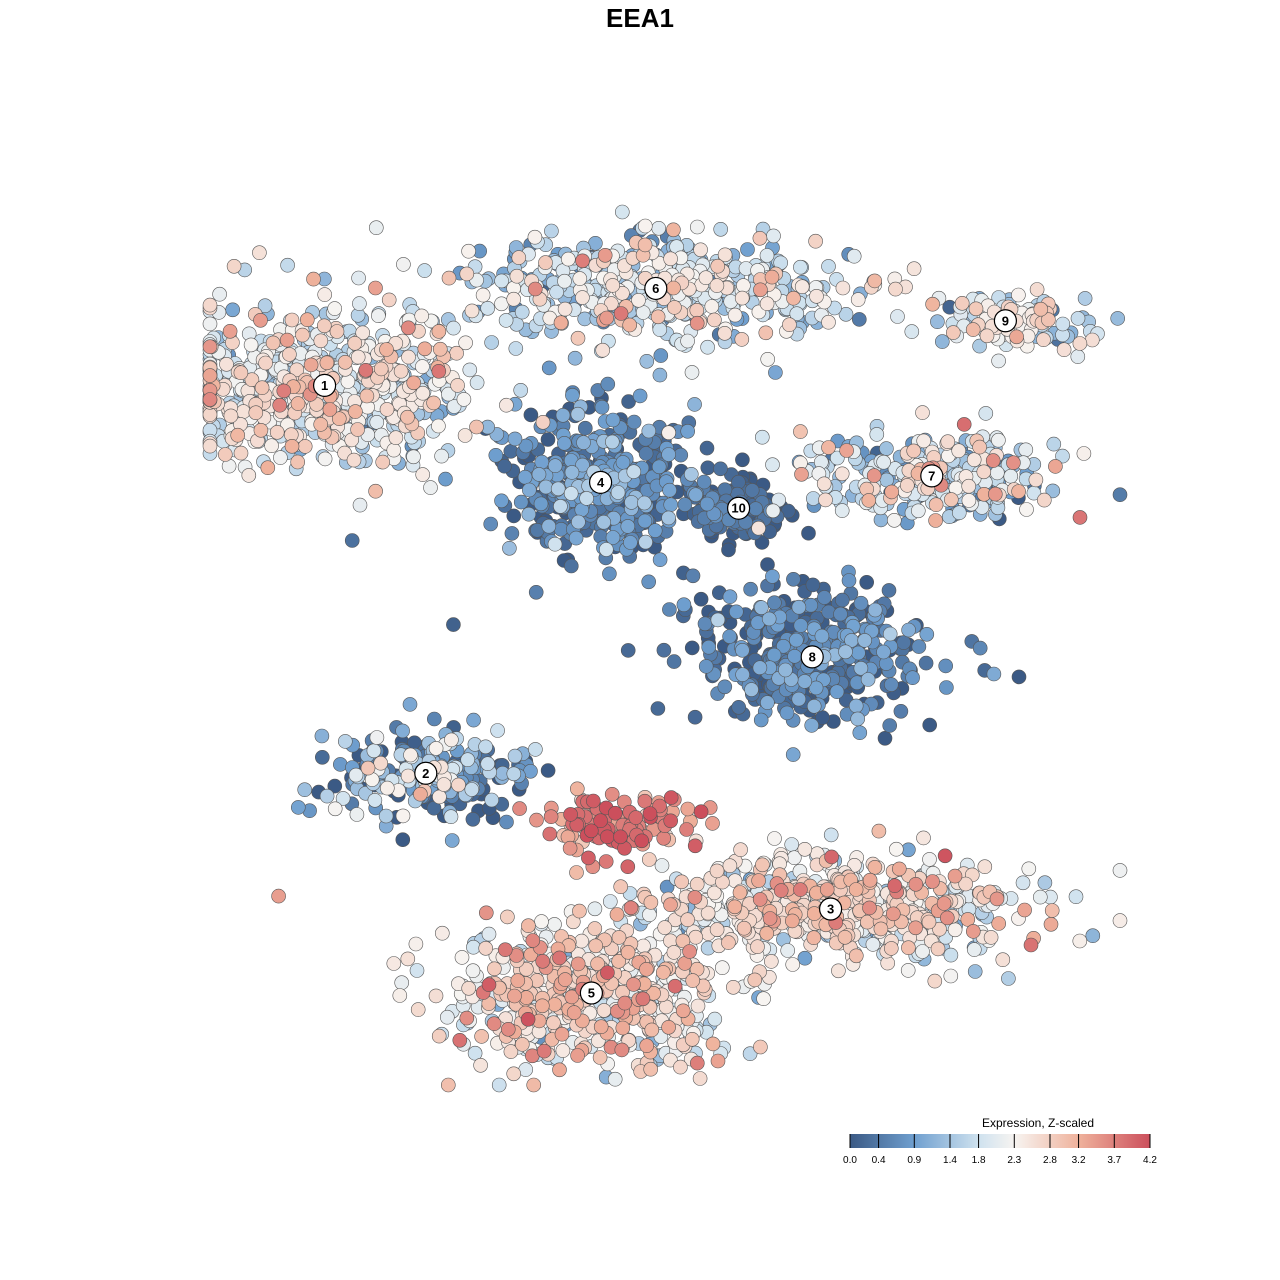  Describe the element at coordinates (591, 993) in the screenshot. I see `cluster-label-text: 5` at that location.